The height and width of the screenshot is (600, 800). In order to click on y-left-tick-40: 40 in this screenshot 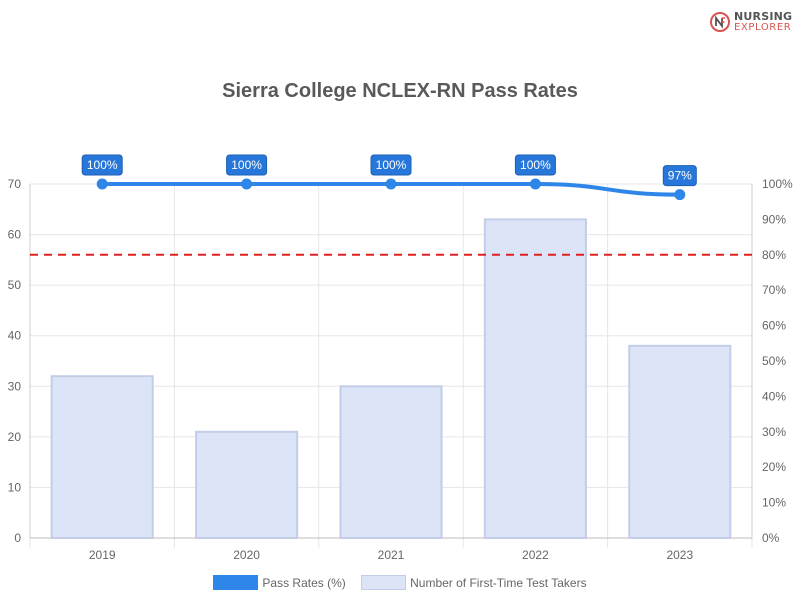, I will do `click(15, 336)`.